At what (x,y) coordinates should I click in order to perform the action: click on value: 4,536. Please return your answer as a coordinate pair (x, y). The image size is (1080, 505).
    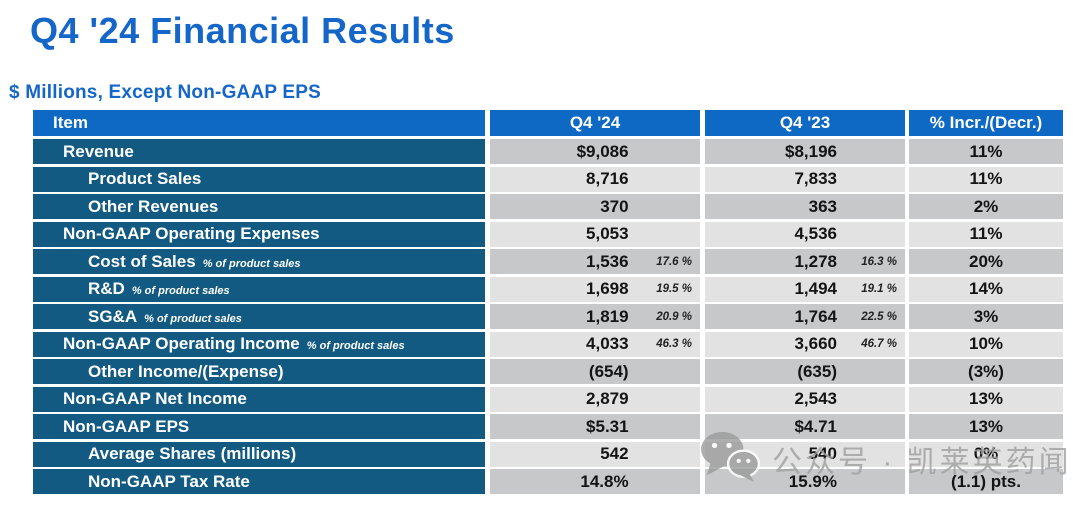
    Looking at the image, I should click on (815, 233).